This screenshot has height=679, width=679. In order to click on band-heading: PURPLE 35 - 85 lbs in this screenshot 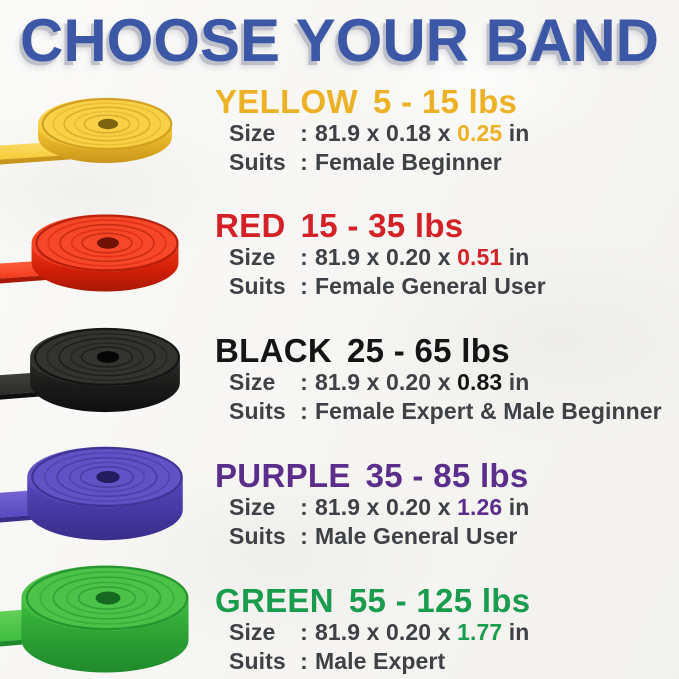, I will do `click(372, 476)`.